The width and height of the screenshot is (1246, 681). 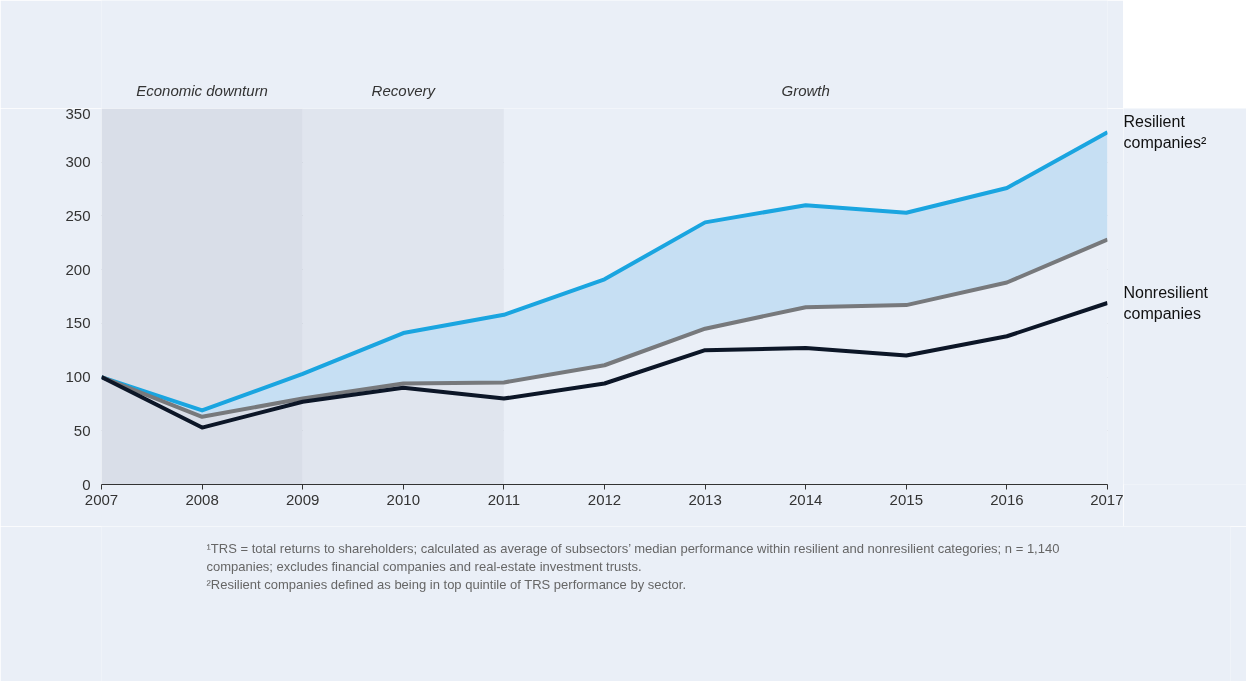 I want to click on x-tick-label: 2011, so click(x=504, y=499).